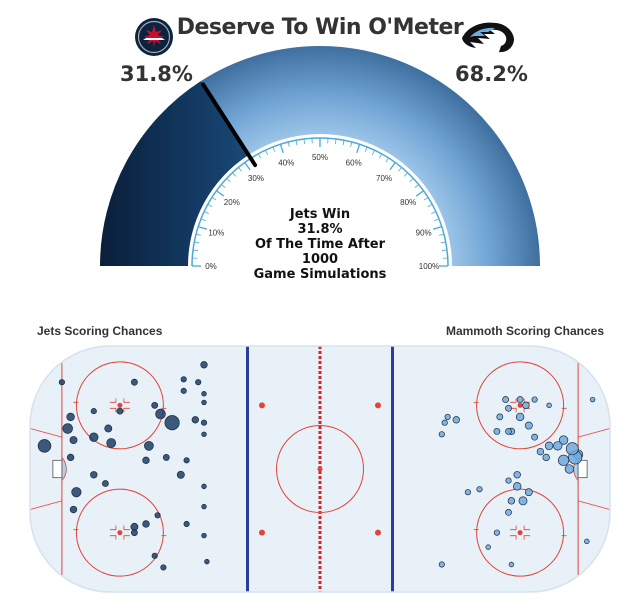  What do you see at coordinates (320, 259) in the screenshot?
I see `center-text-line-4: 1000` at bounding box center [320, 259].